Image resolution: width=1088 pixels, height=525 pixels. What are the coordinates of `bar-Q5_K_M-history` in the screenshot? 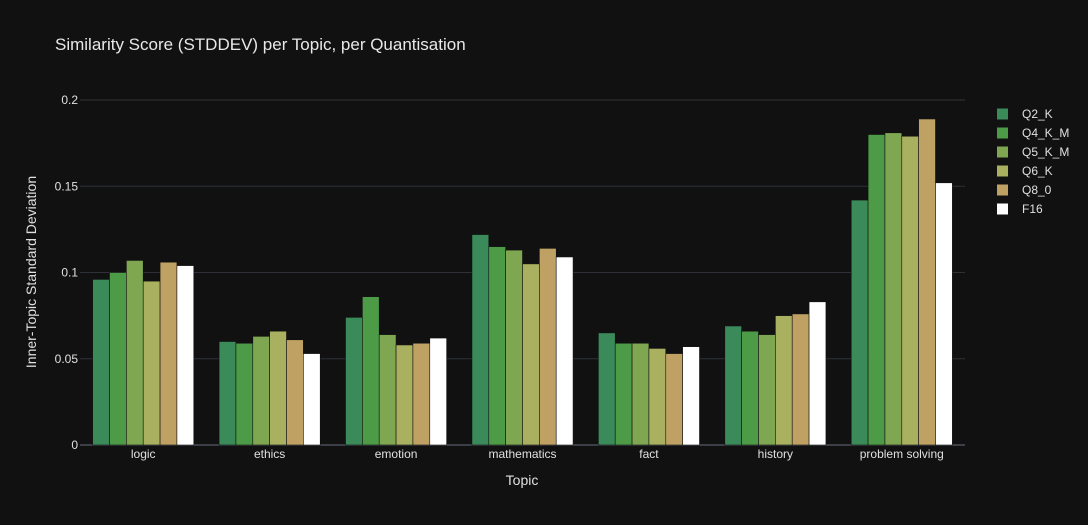 It's located at (767, 390).